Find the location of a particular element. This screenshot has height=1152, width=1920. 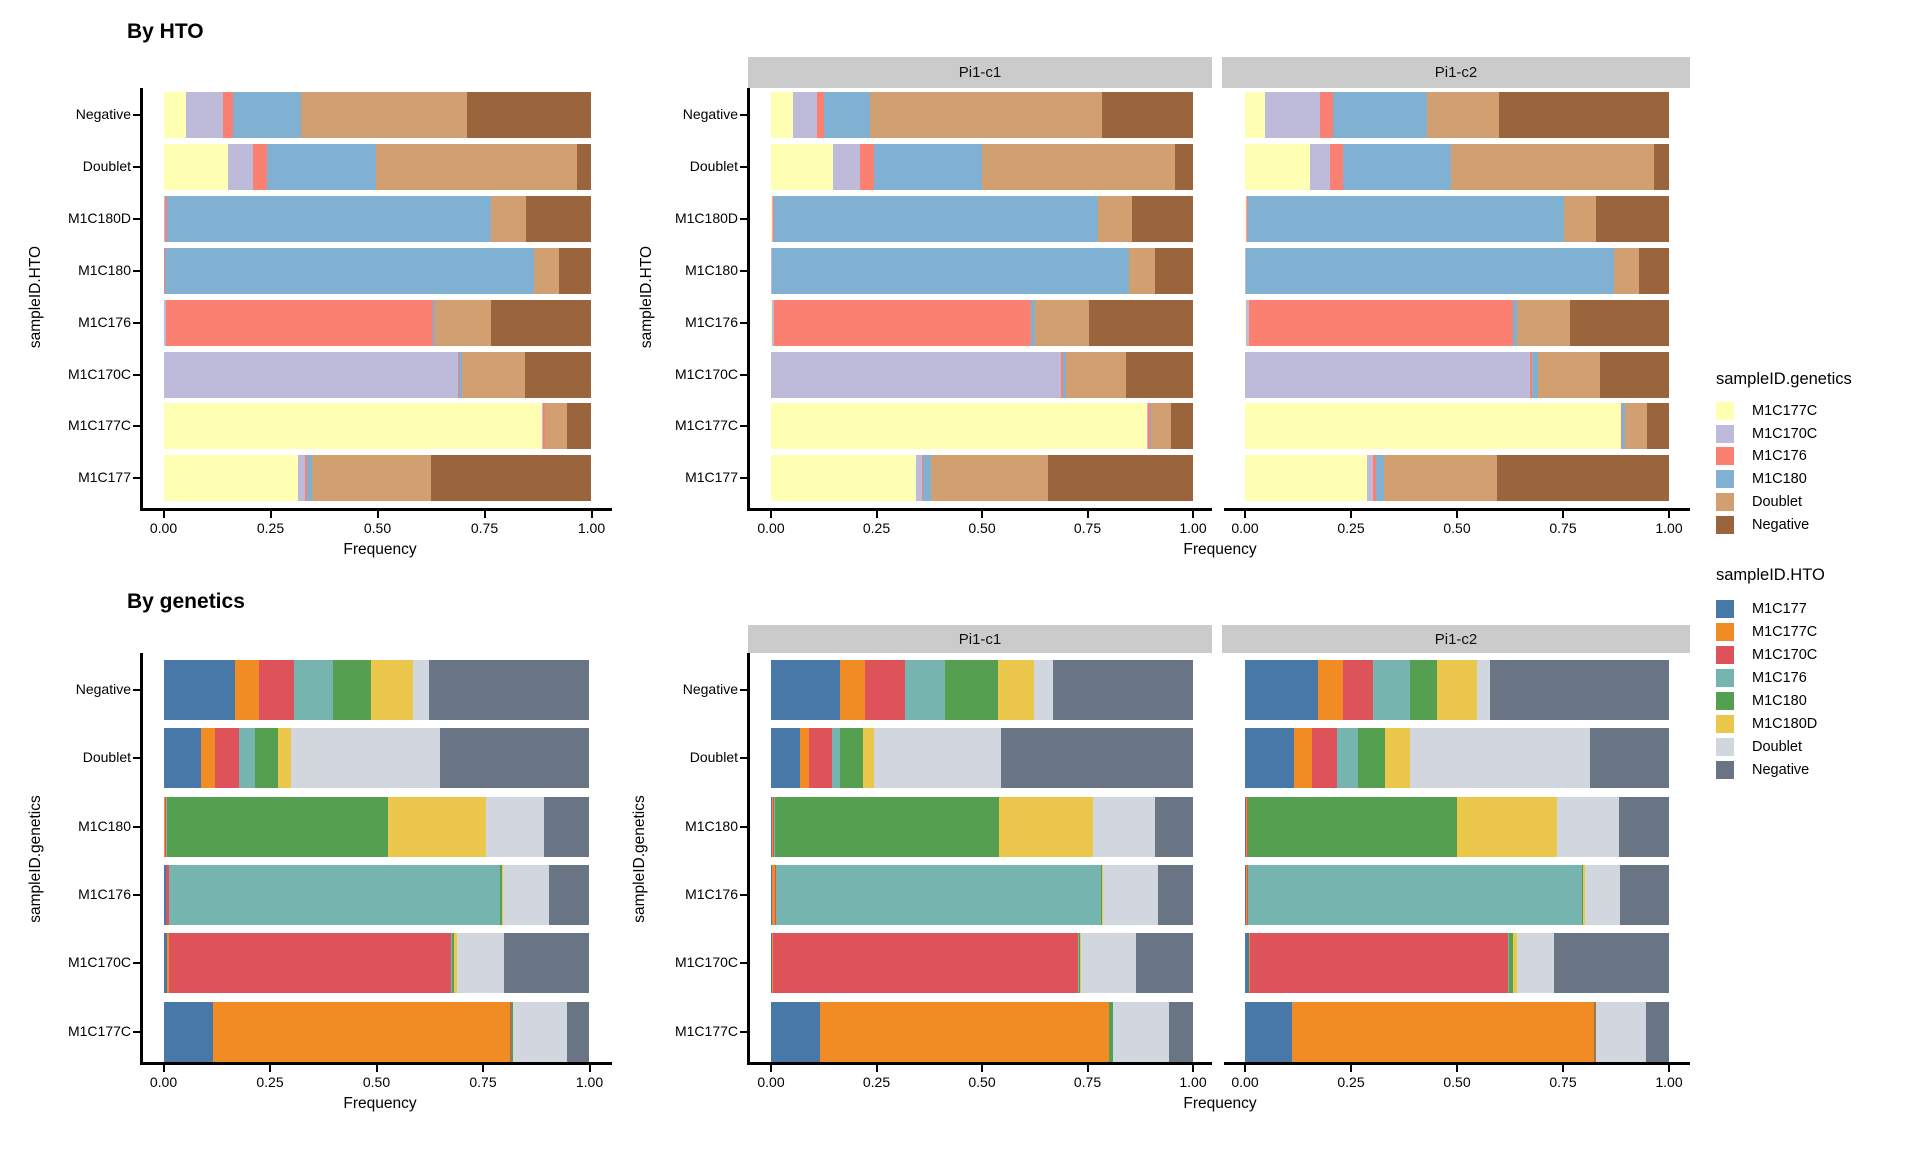

y-axis-line is located at coordinates (748, 299).